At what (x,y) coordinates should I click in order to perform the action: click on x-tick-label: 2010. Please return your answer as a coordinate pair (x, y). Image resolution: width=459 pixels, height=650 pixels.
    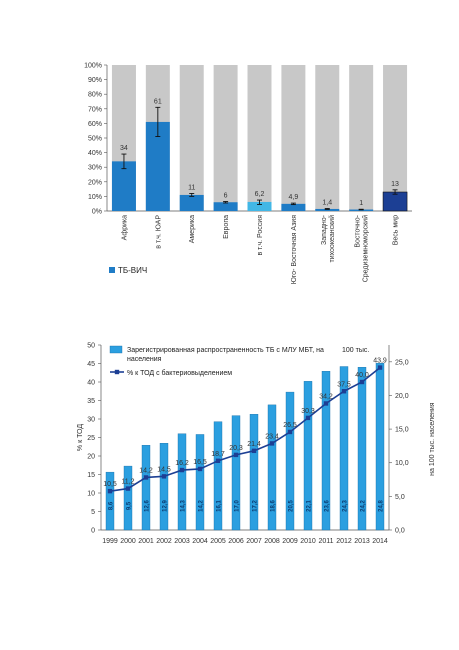
    Looking at the image, I should click on (308, 541).